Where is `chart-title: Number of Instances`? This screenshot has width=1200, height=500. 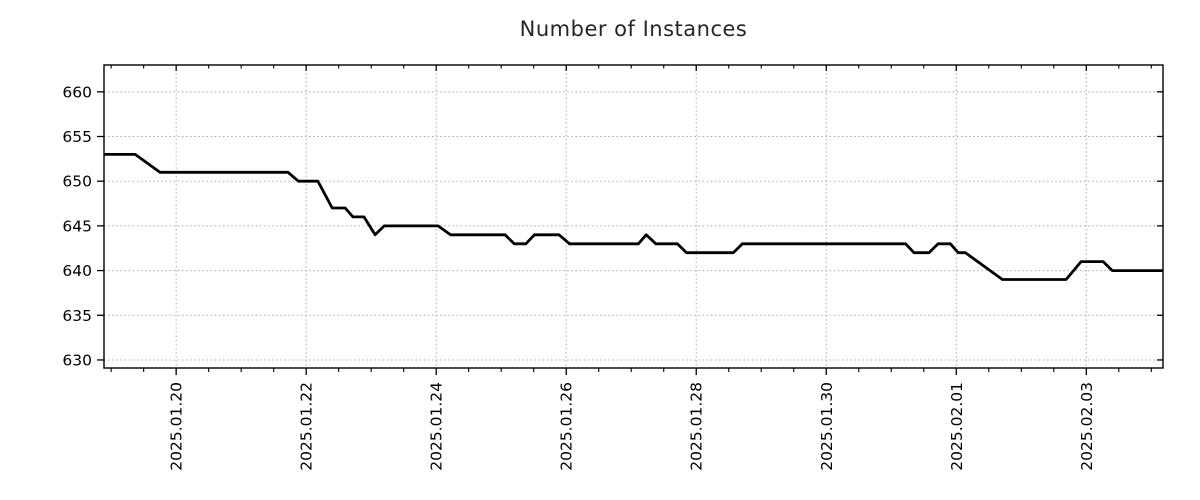 chart-title: Number of Instances is located at coordinates (633, 29).